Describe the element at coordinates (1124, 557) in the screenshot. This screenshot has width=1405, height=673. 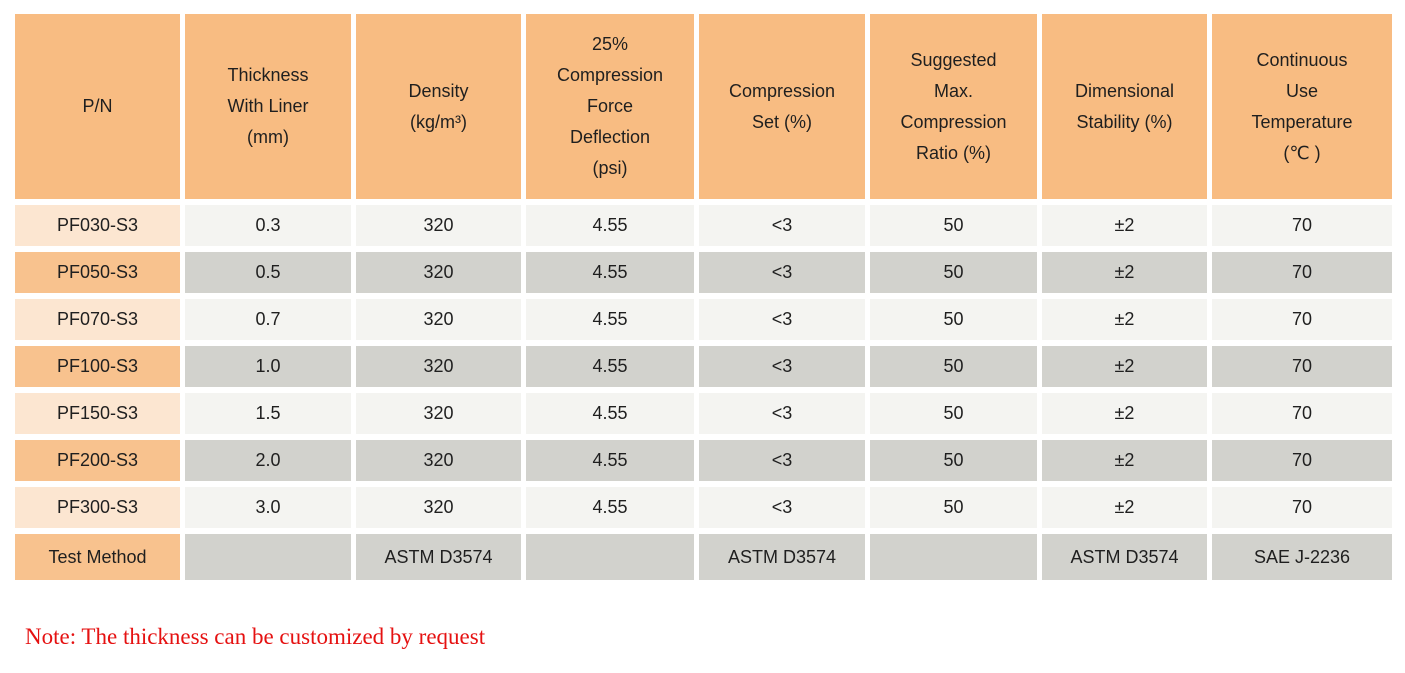
I see `cell-dimensional-stability: ASTM D3574` at that location.